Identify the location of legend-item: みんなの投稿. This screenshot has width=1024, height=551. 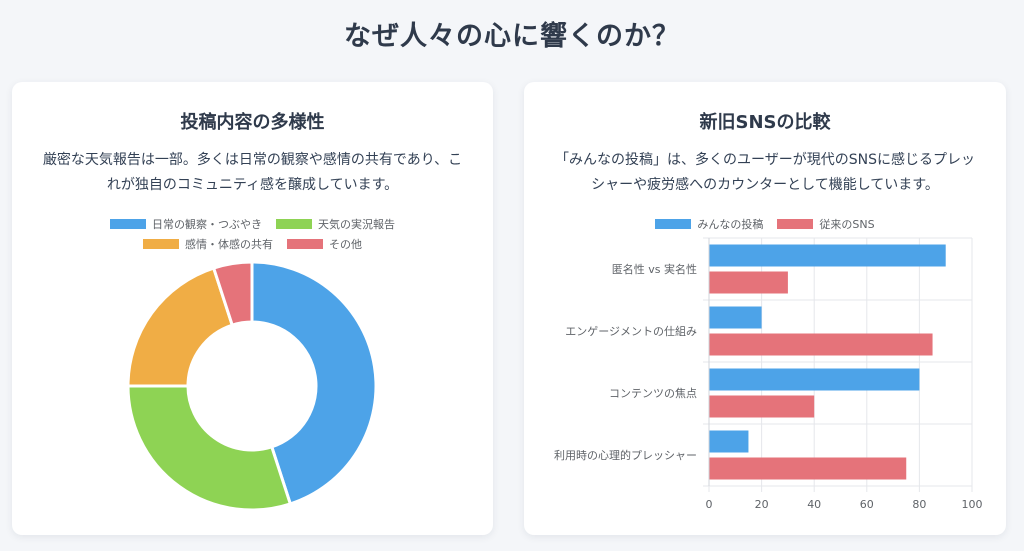
(709, 224).